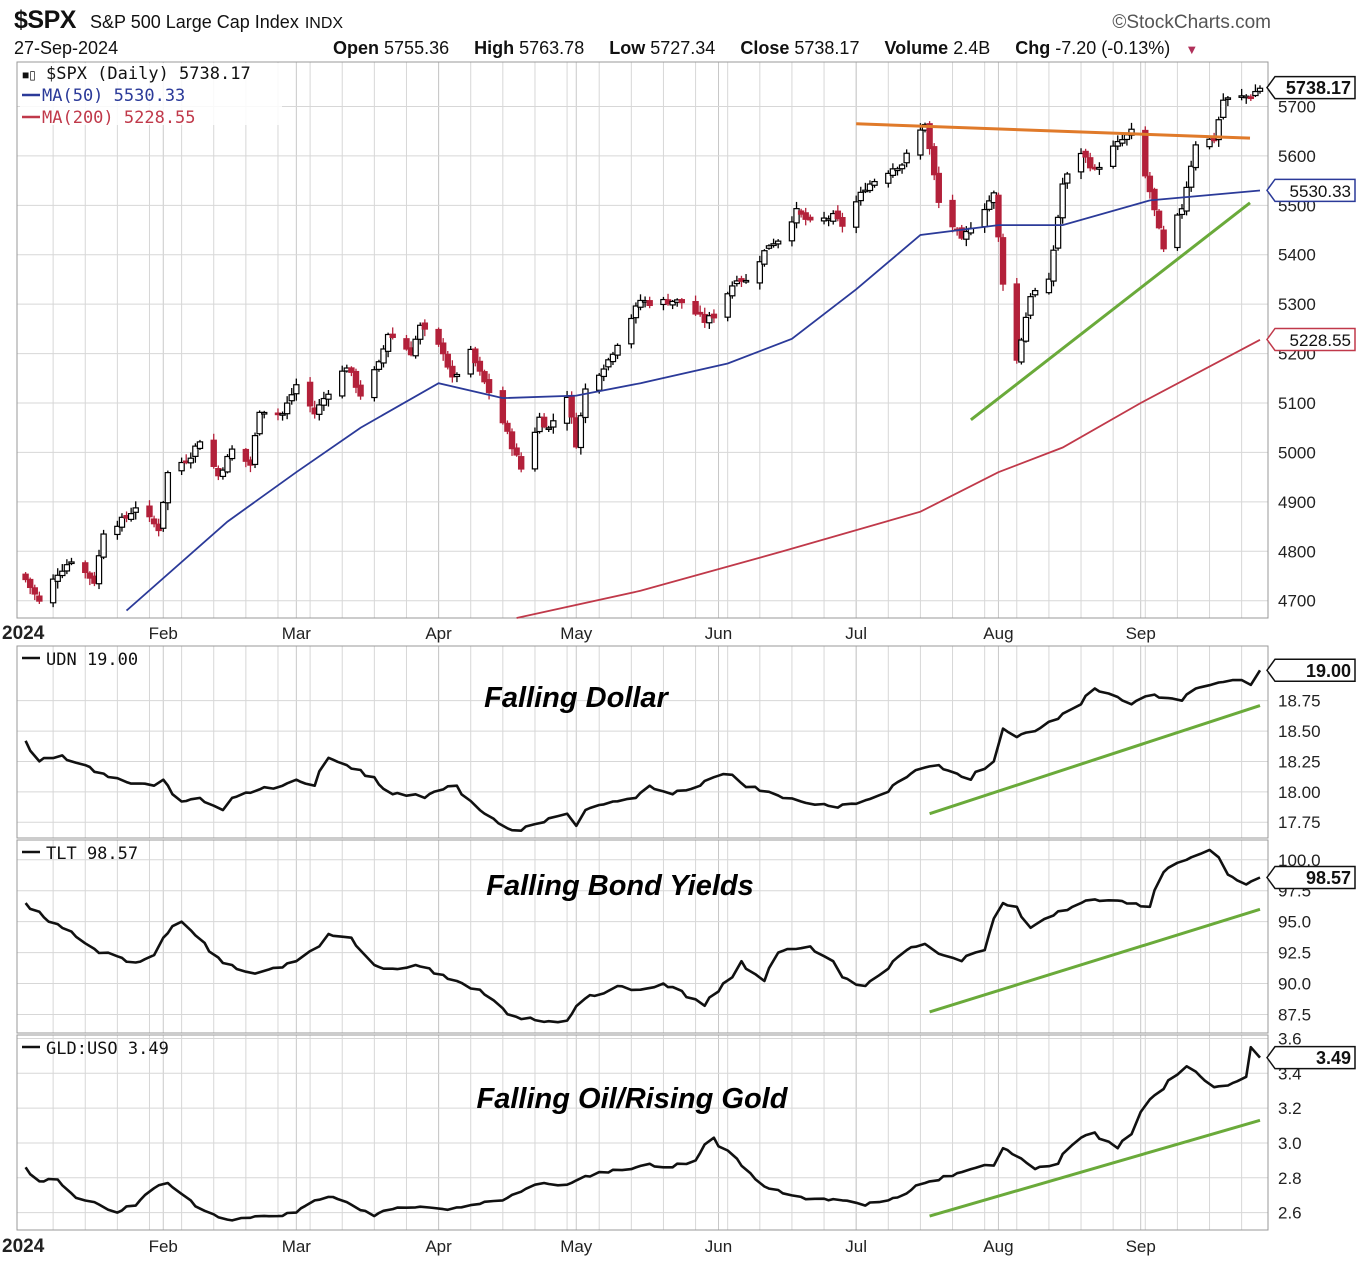  Describe the element at coordinates (683, 48) in the screenshot. I see `low-value: 5727.34` at that location.